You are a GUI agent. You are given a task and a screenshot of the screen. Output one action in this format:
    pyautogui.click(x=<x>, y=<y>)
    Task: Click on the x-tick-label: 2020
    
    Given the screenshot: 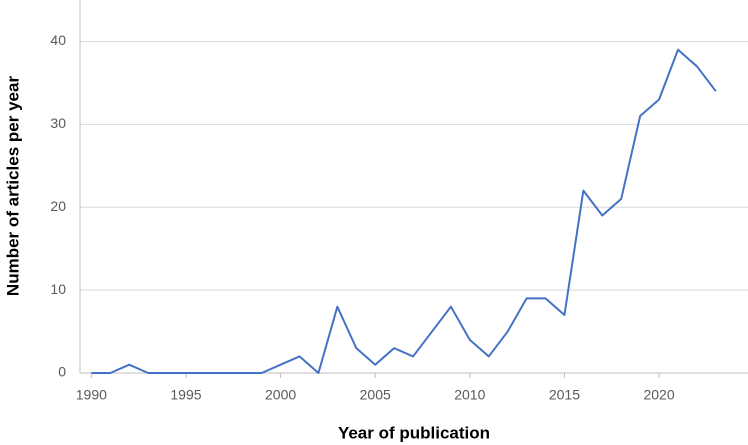 What is the action you would take?
    pyautogui.click(x=658, y=395)
    